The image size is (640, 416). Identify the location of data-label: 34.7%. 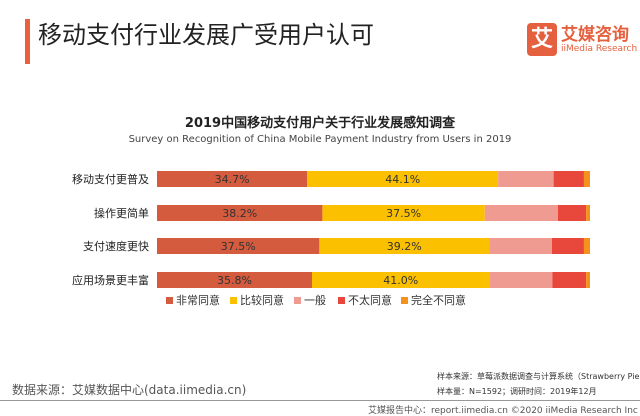
(232, 179).